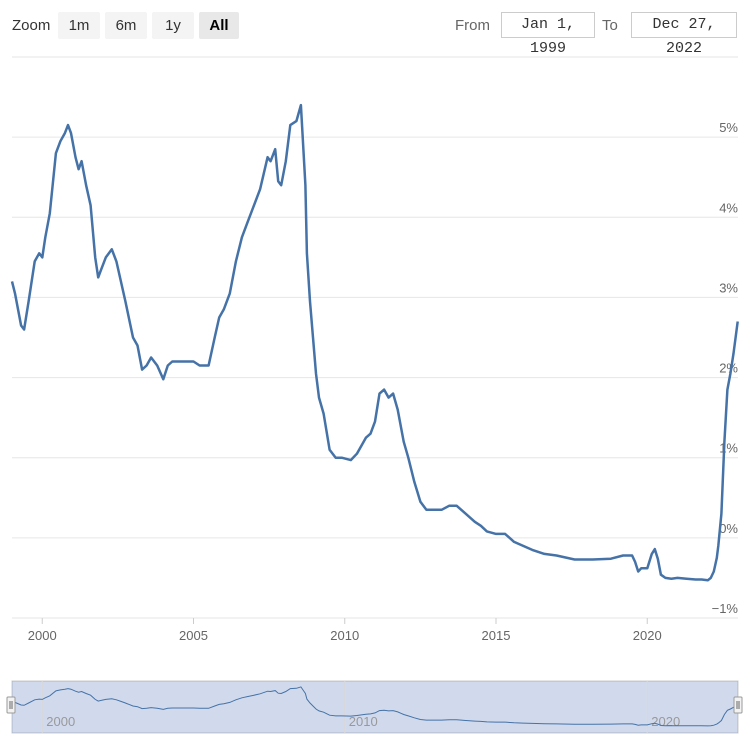 This screenshot has width=750, height=750. I want to click on zoom-1y-button: 1y, so click(173, 25).